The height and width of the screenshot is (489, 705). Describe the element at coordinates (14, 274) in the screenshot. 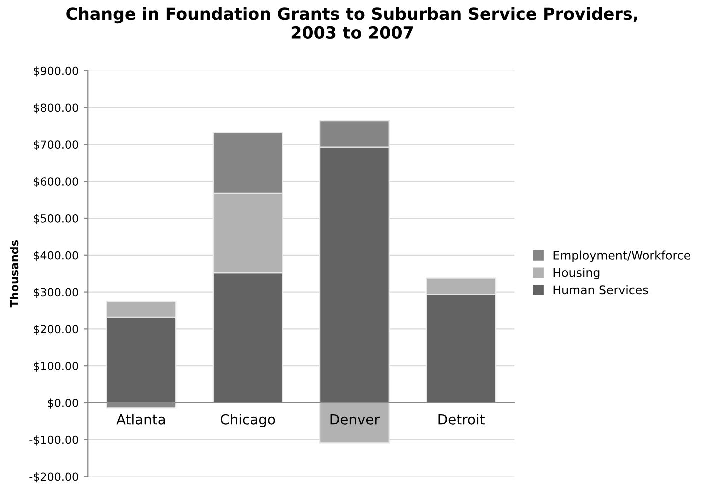

I see `y-axis-title: Thousands` at that location.